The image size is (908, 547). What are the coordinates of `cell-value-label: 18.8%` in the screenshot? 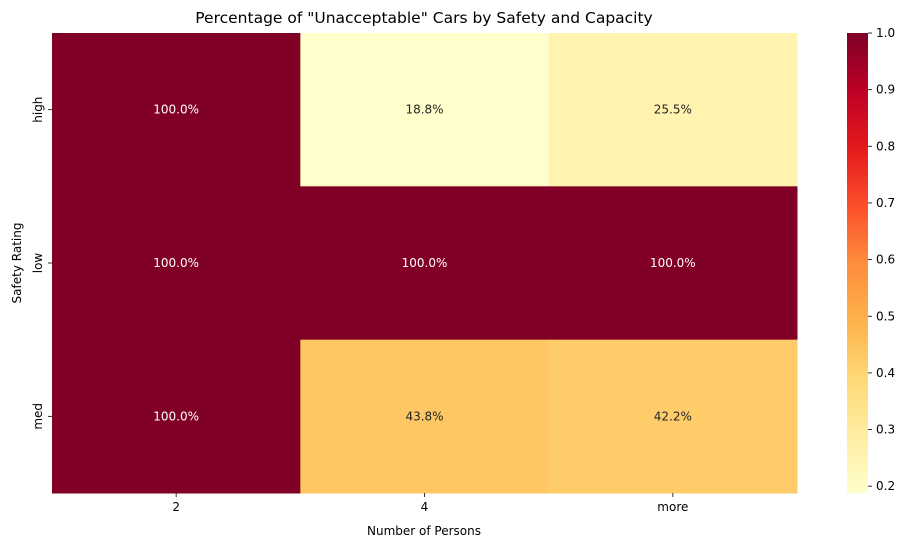 It's located at (424, 110).